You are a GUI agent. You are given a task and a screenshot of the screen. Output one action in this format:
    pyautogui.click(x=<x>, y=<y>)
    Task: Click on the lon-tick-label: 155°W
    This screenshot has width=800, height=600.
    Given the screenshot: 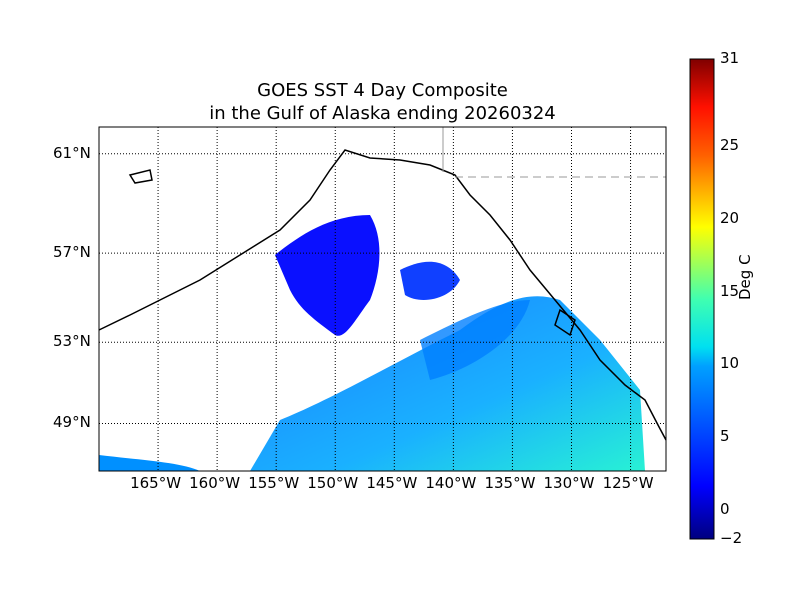 What is the action you would take?
    pyautogui.click(x=274, y=483)
    